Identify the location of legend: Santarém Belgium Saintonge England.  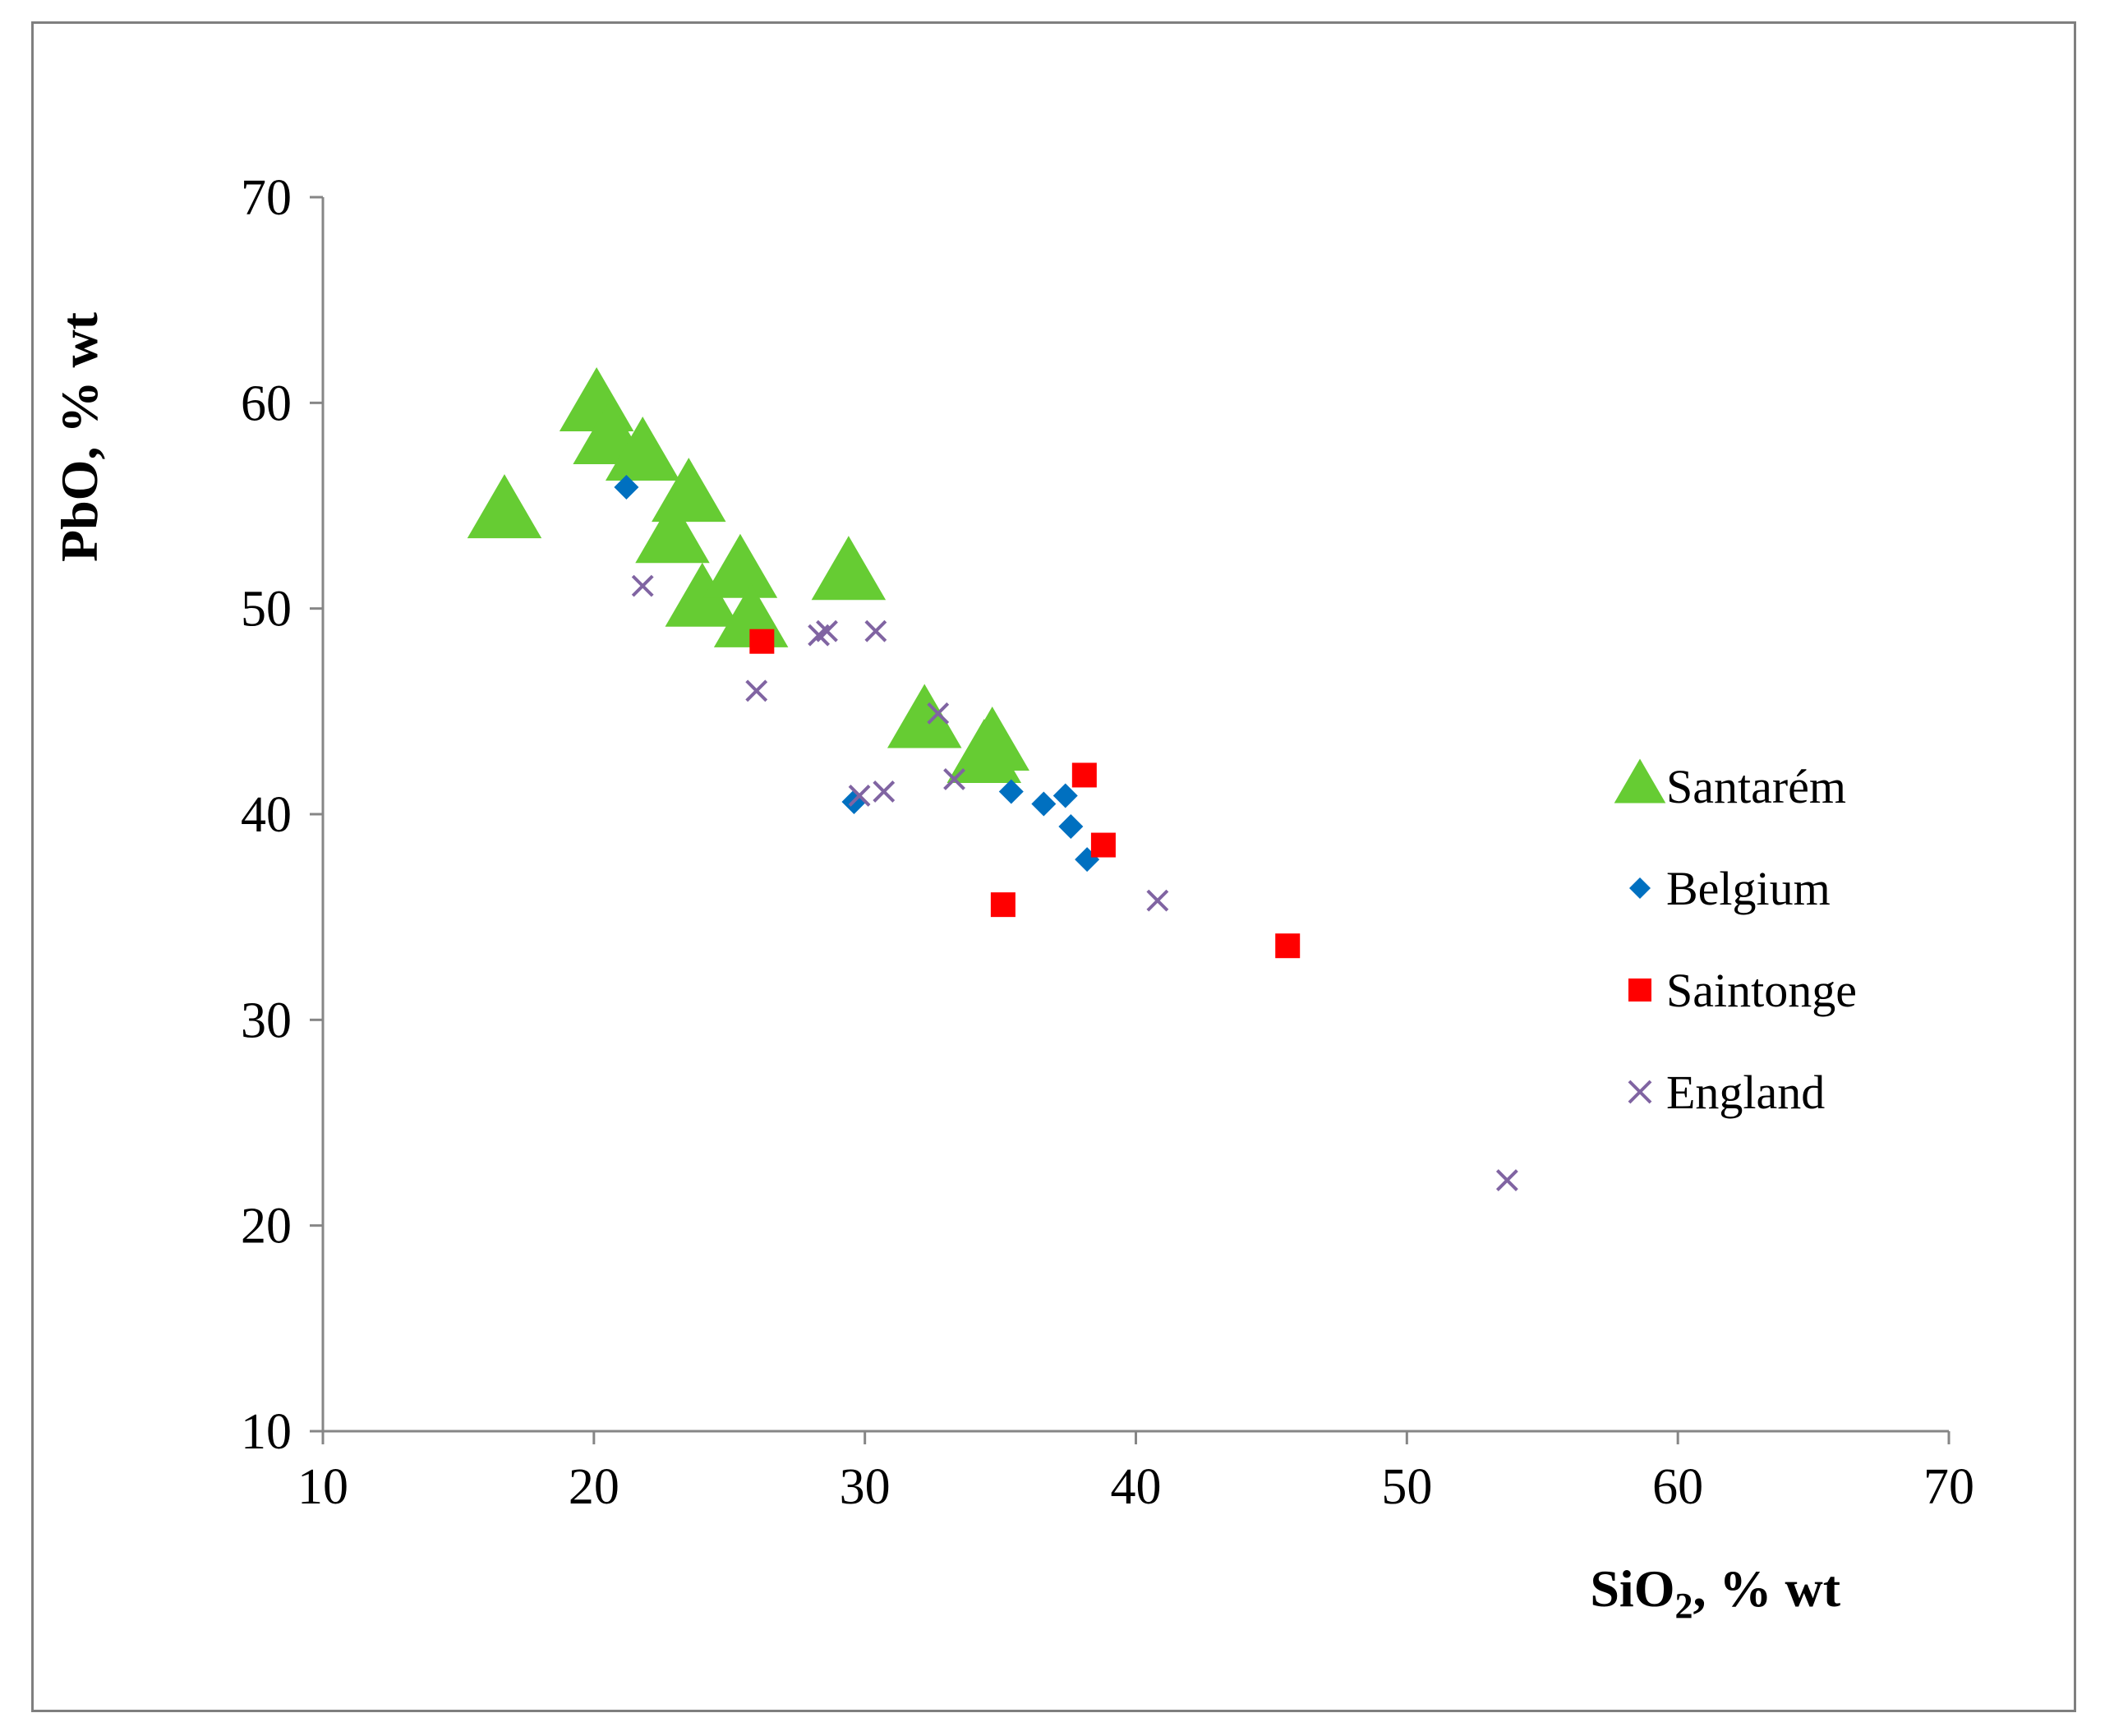
(1736, 939).